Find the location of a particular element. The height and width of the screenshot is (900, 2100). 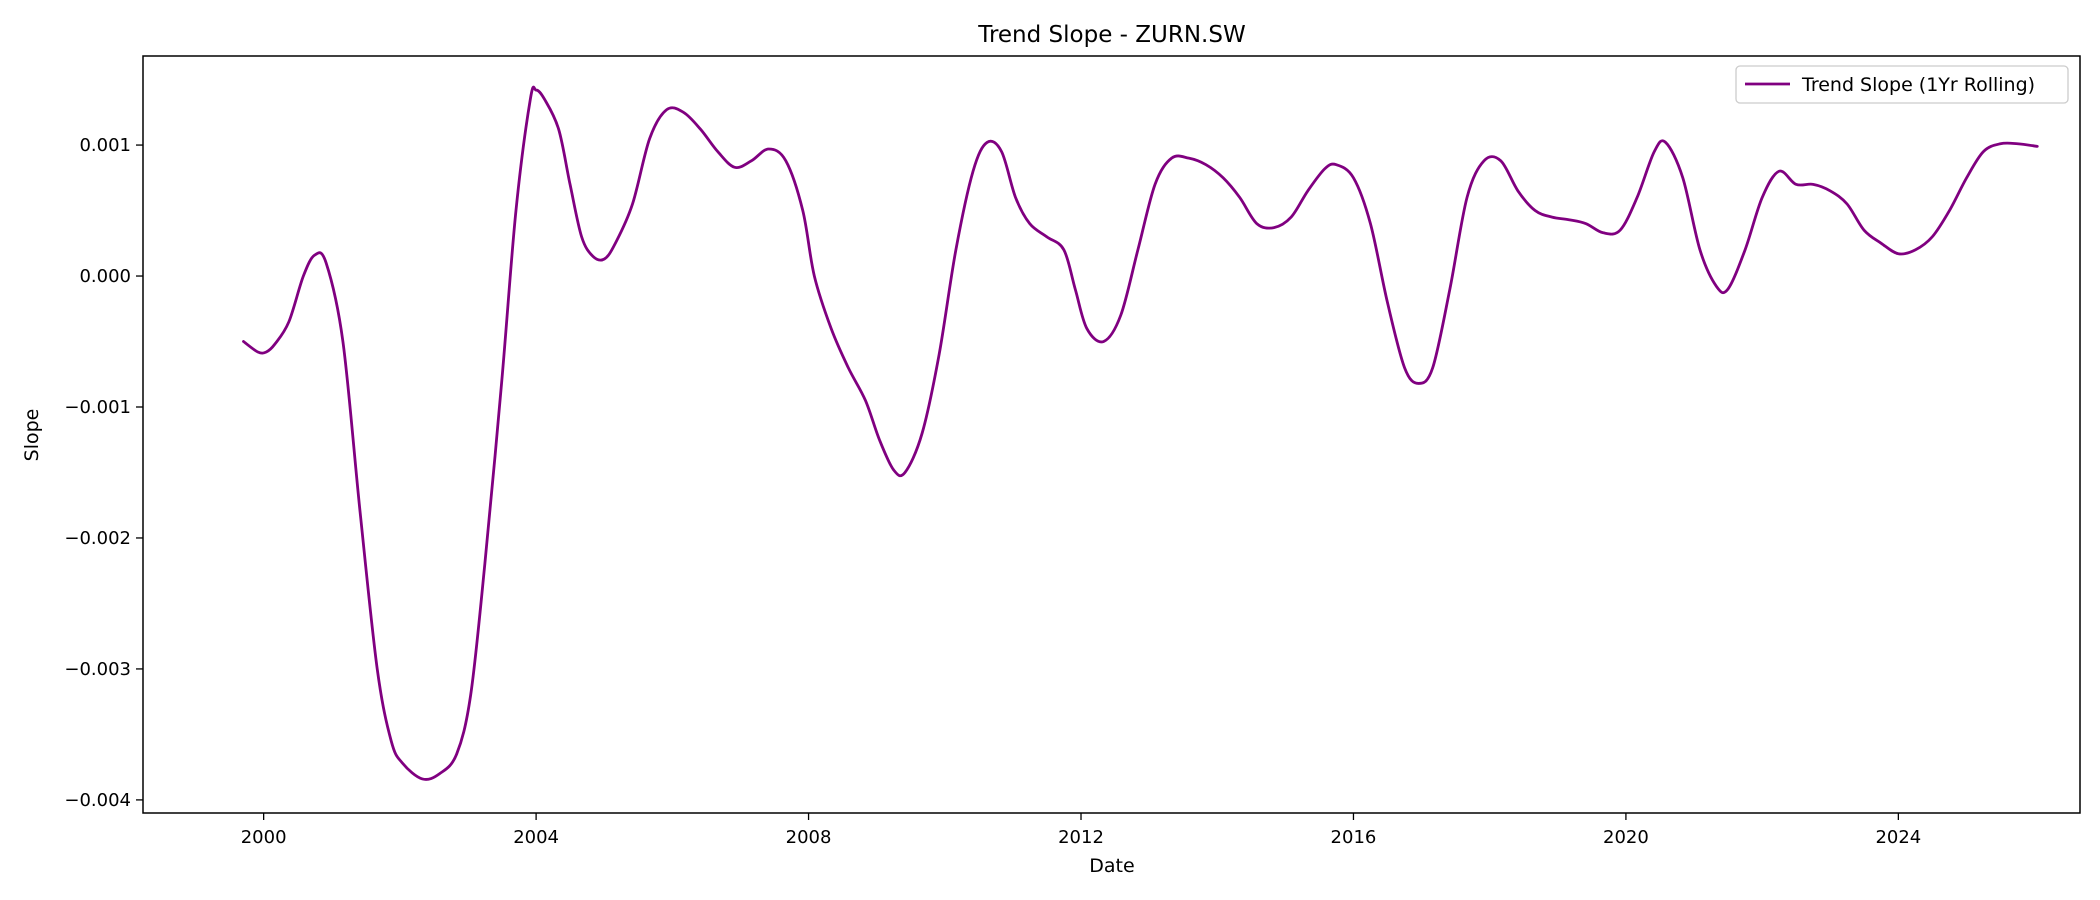

legend-box is located at coordinates (1902, 84).